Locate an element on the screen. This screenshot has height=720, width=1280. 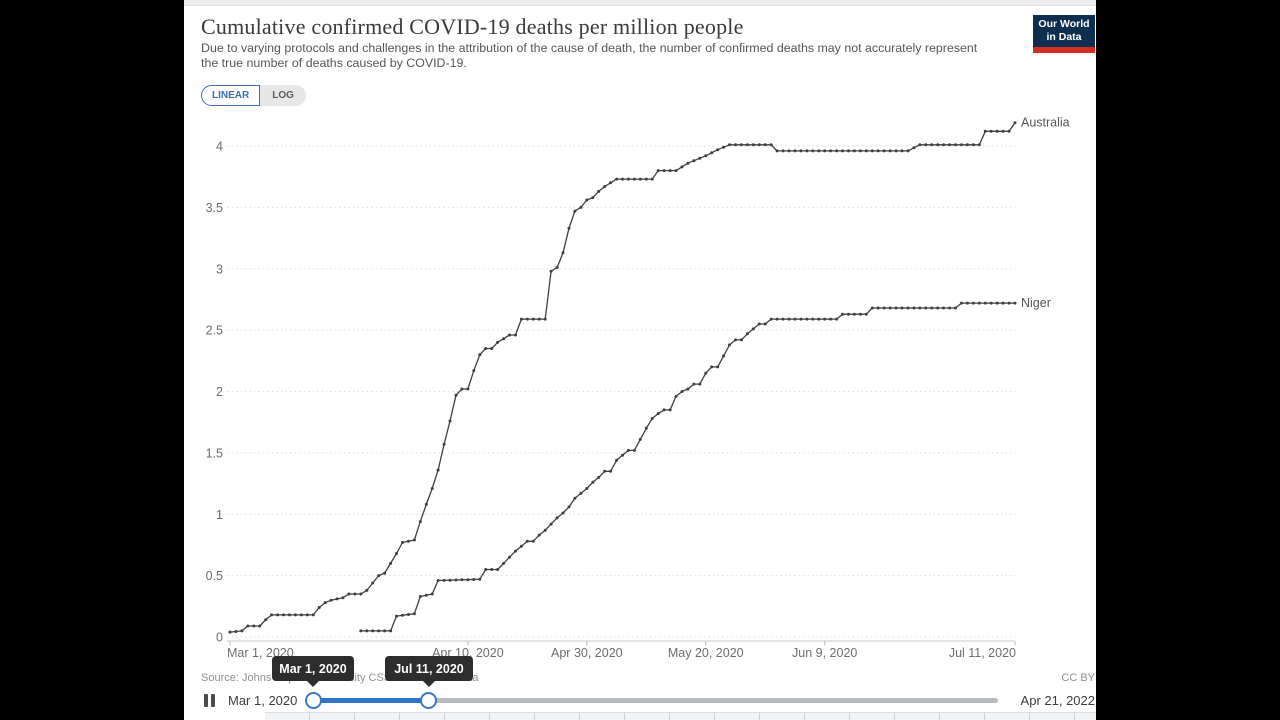
log-scale-button: LOG is located at coordinates (283, 95).